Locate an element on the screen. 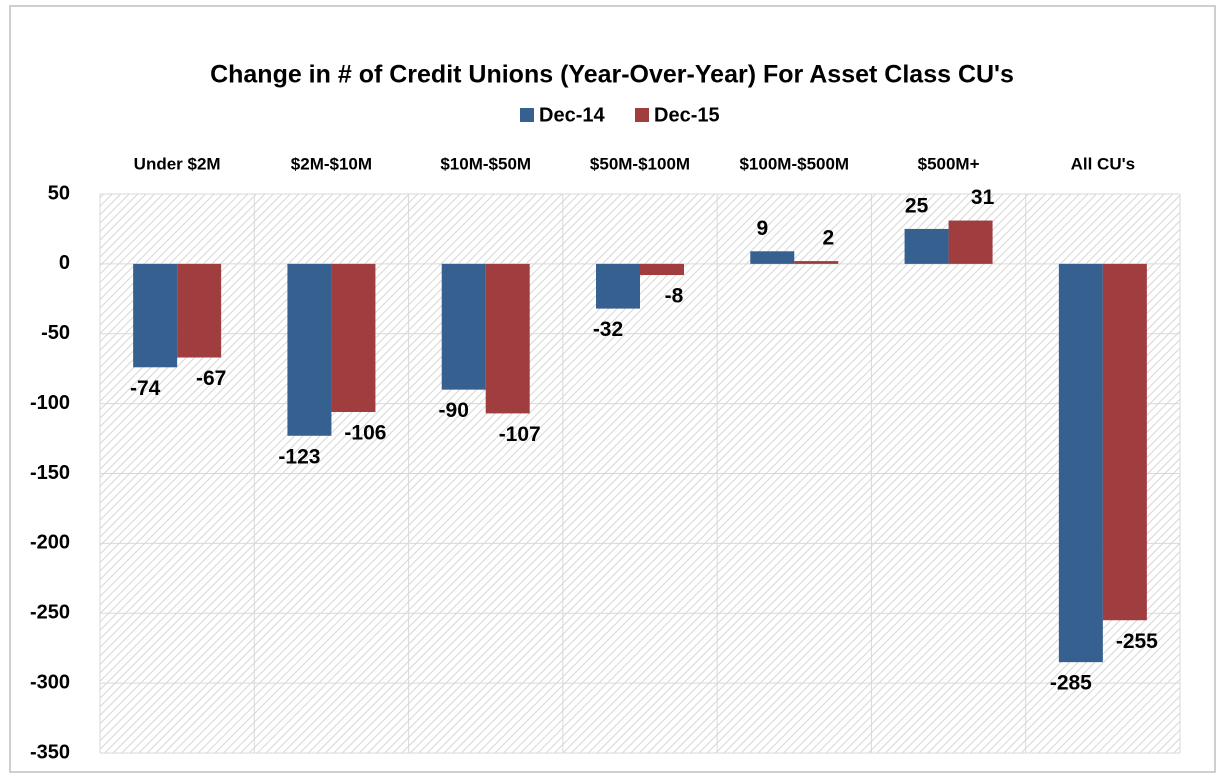  category-label: $500M+ is located at coordinates (949, 163).